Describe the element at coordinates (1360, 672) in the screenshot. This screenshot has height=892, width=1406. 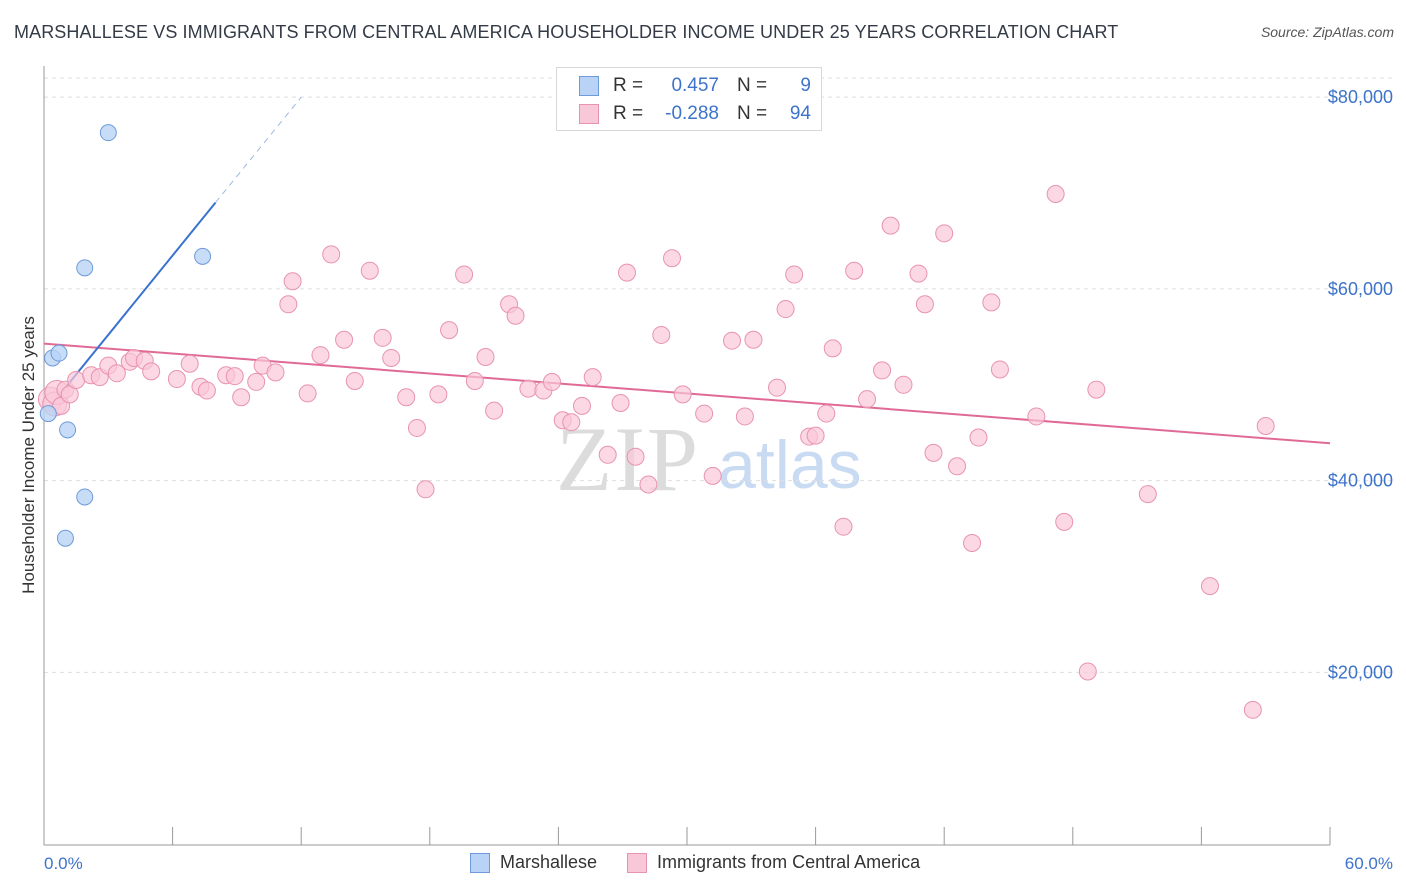
I see `y-tick-label: $20,000` at that location.